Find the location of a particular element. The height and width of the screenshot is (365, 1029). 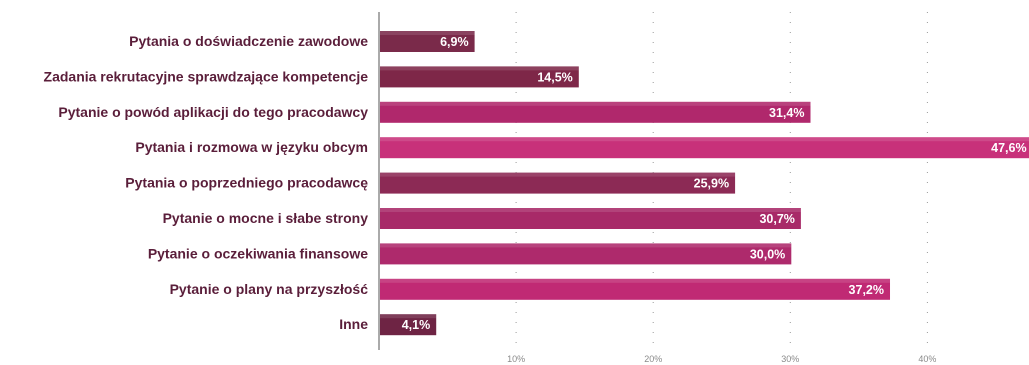

bar-value-label: 6,9% is located at coordinates (454, 42).